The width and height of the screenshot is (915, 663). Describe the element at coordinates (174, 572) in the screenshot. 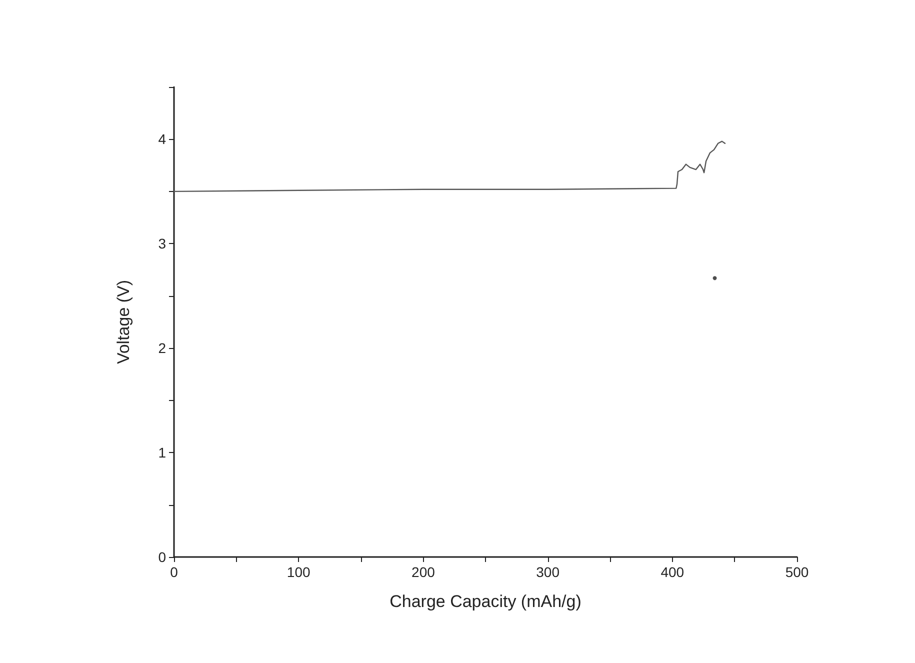

I see `x-tick-label: 0` at that location.